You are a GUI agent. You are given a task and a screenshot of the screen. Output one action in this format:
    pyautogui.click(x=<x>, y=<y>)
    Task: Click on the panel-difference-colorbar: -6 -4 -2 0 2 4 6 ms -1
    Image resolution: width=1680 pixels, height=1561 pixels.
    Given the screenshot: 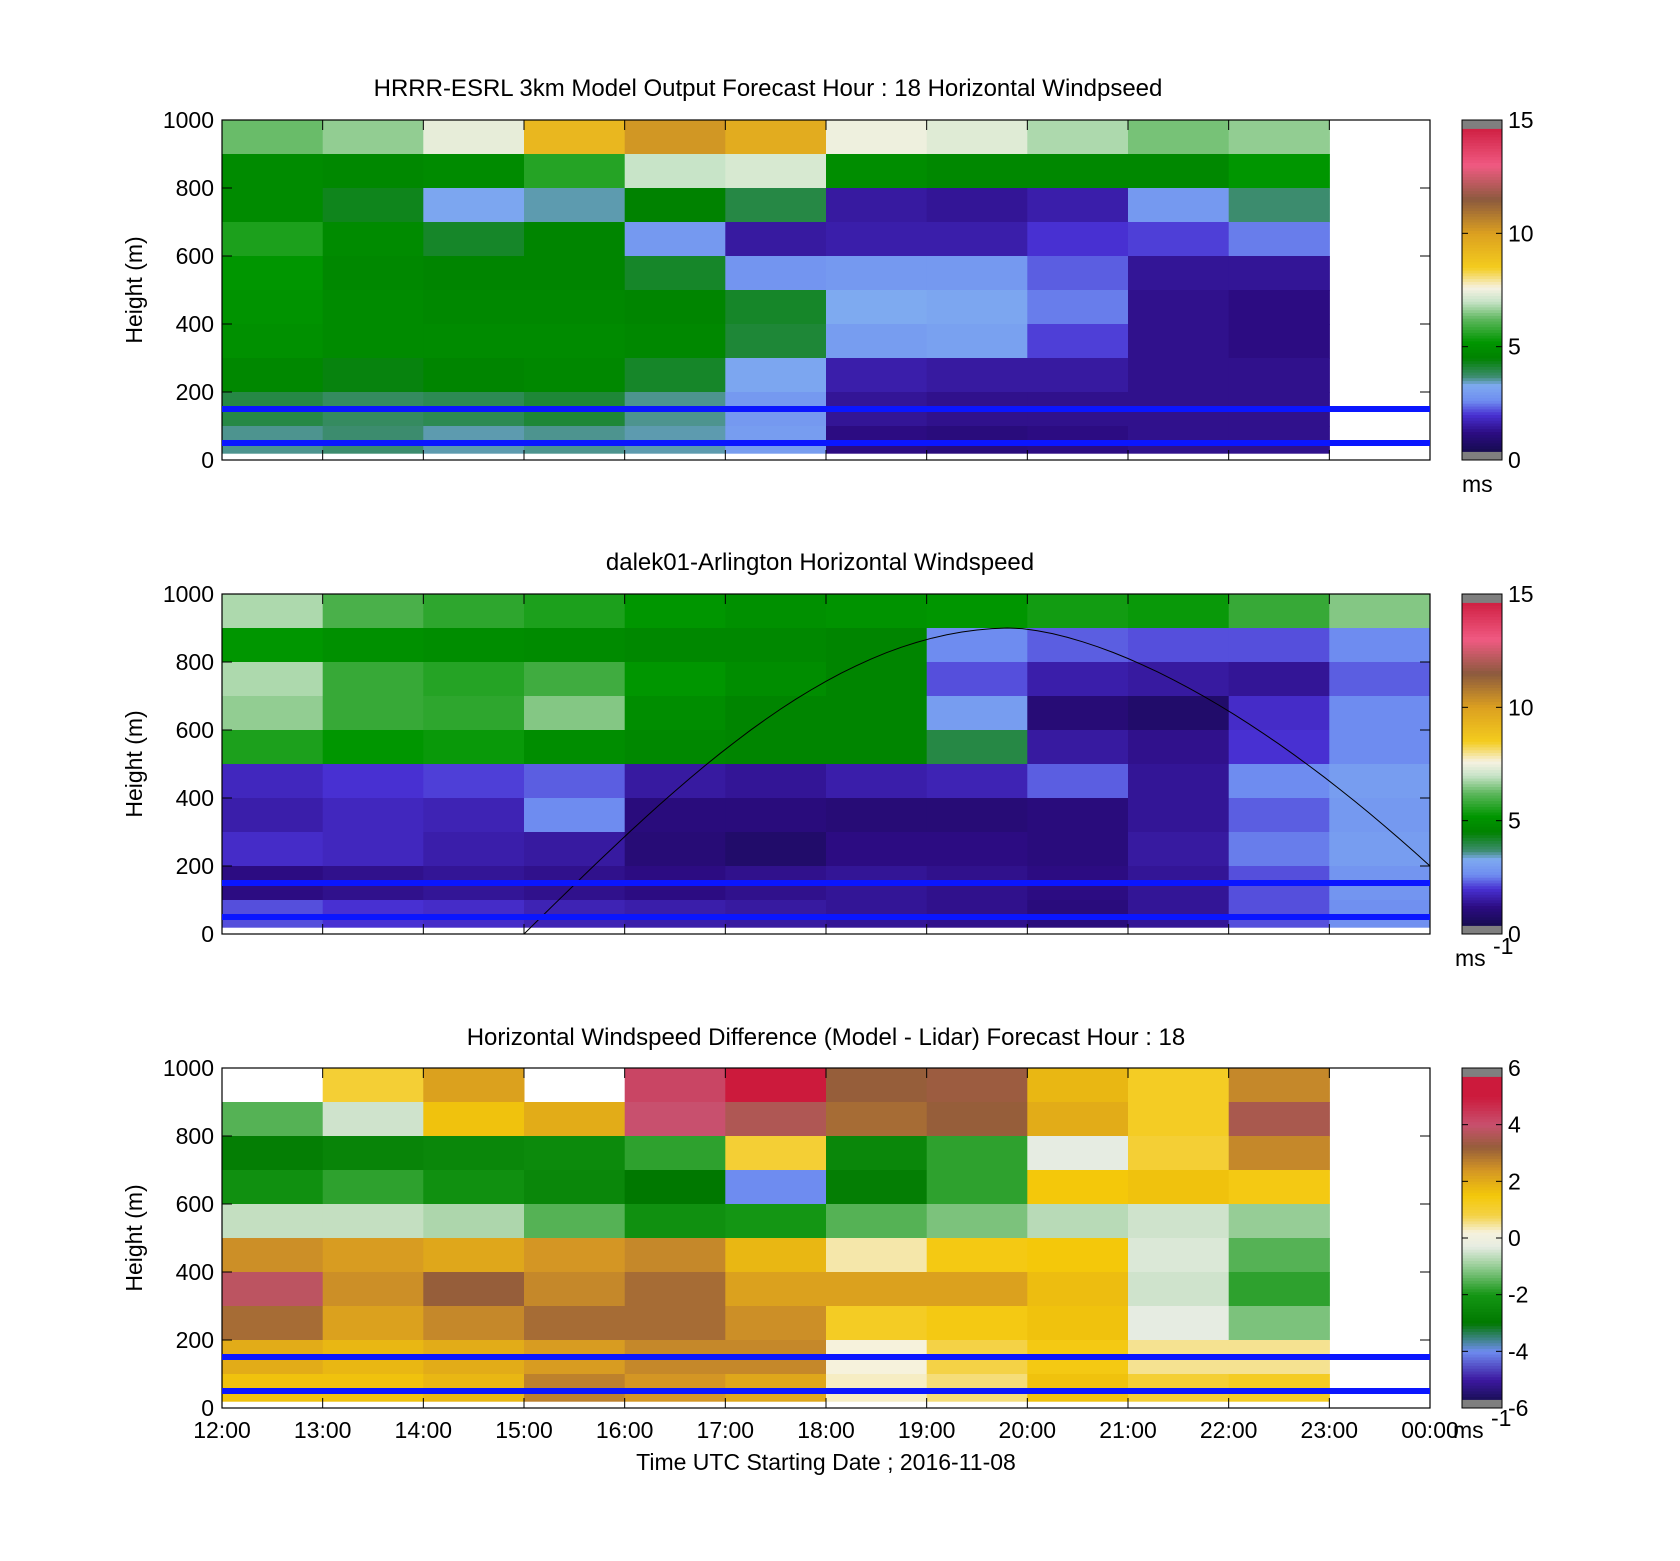 What is the action you would take?
    pyautogui.click(x=1491, y=1249)
    